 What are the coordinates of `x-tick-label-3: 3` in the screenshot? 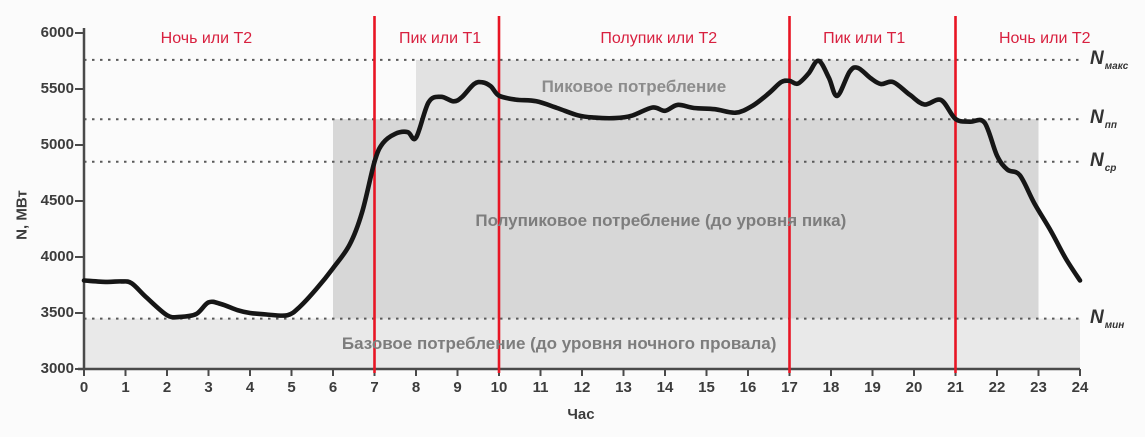 It's located at (208, 387).